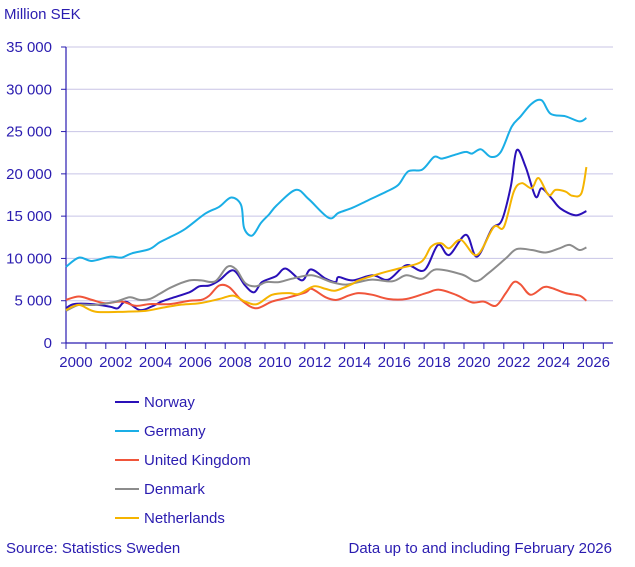 The height and width of the screenshot is (567, 635). I want to click on legend-label-denmark: Denmark, so click(174, 489).